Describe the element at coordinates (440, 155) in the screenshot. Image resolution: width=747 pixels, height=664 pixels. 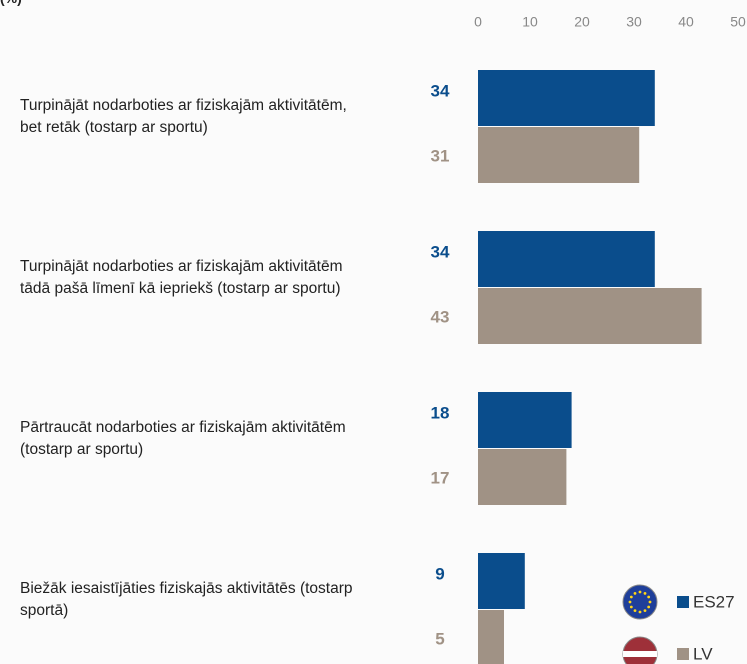
I see `value-label: 31` at that location.